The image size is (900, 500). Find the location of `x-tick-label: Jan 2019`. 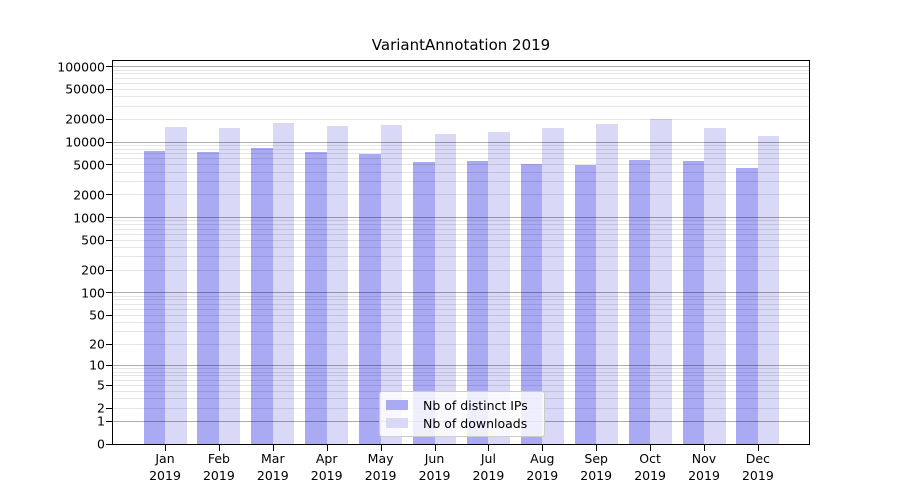

x-tick-label: Jan 2019 is located at coordinates (165, 467).